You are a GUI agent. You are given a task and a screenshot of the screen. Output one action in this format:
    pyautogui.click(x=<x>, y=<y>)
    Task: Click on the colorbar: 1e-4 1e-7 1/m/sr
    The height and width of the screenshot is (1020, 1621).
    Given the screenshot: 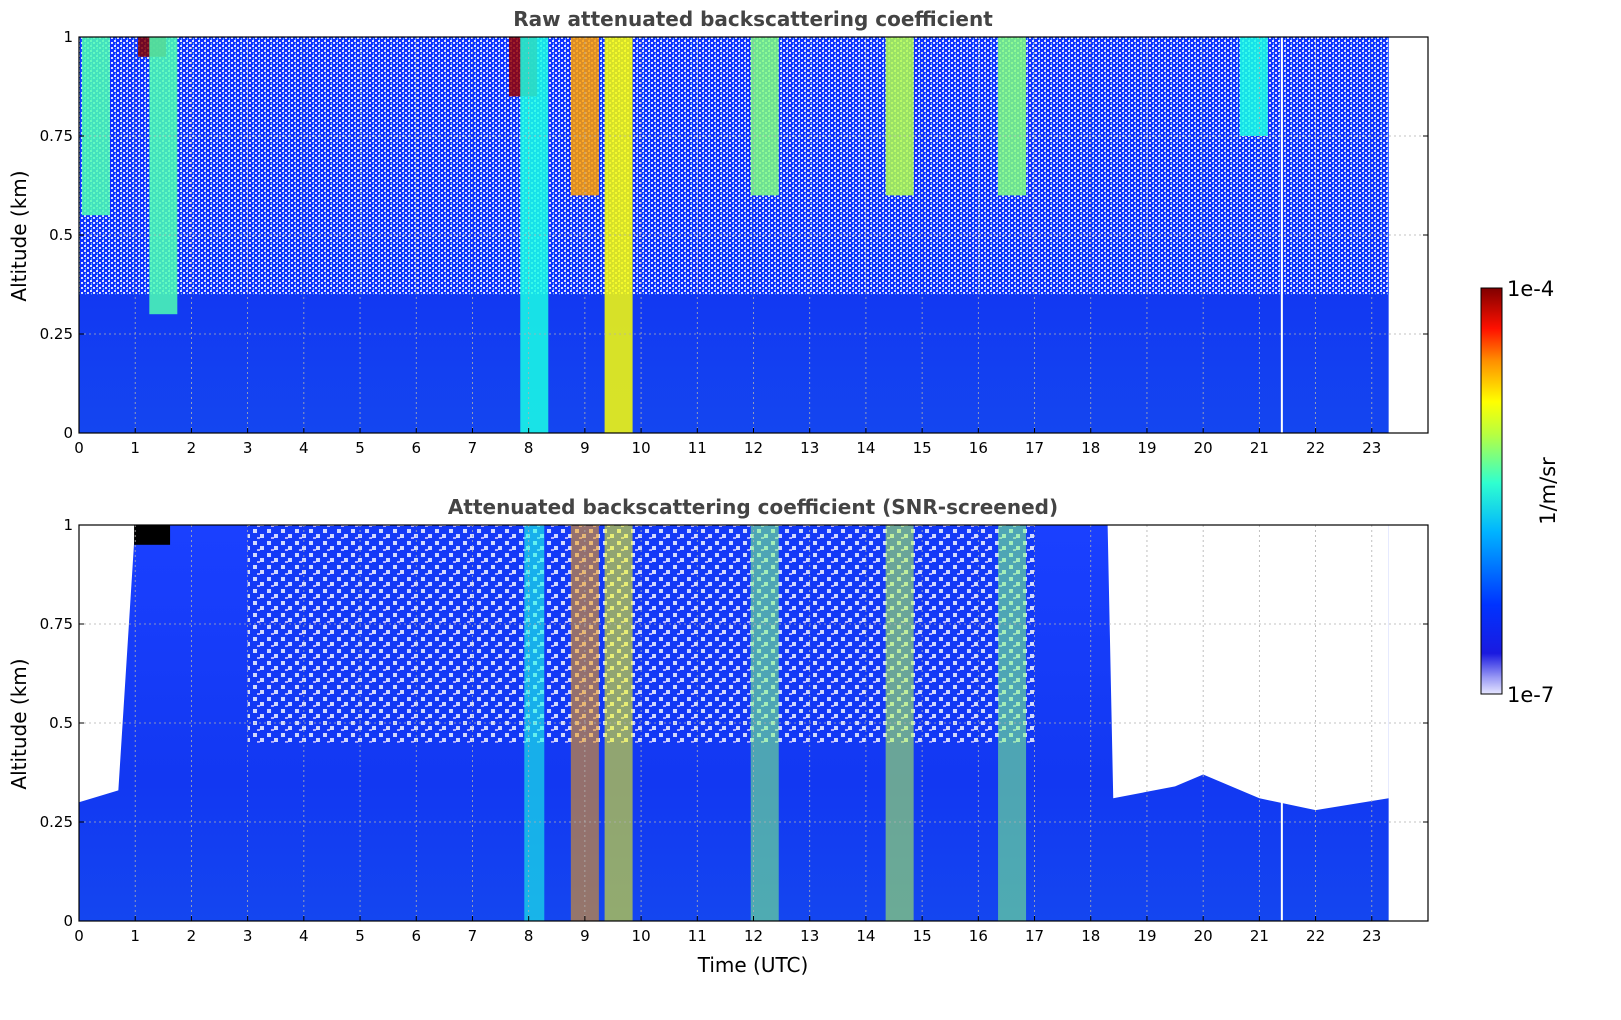 What is the action you would take?
    pyautogui.click(x=1520, y=492)
    